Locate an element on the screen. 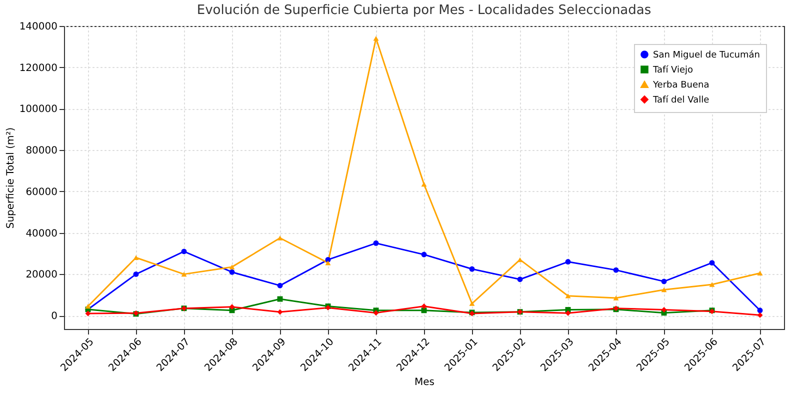  y-tick-label: 80000 is located at coordinates (42, 151).